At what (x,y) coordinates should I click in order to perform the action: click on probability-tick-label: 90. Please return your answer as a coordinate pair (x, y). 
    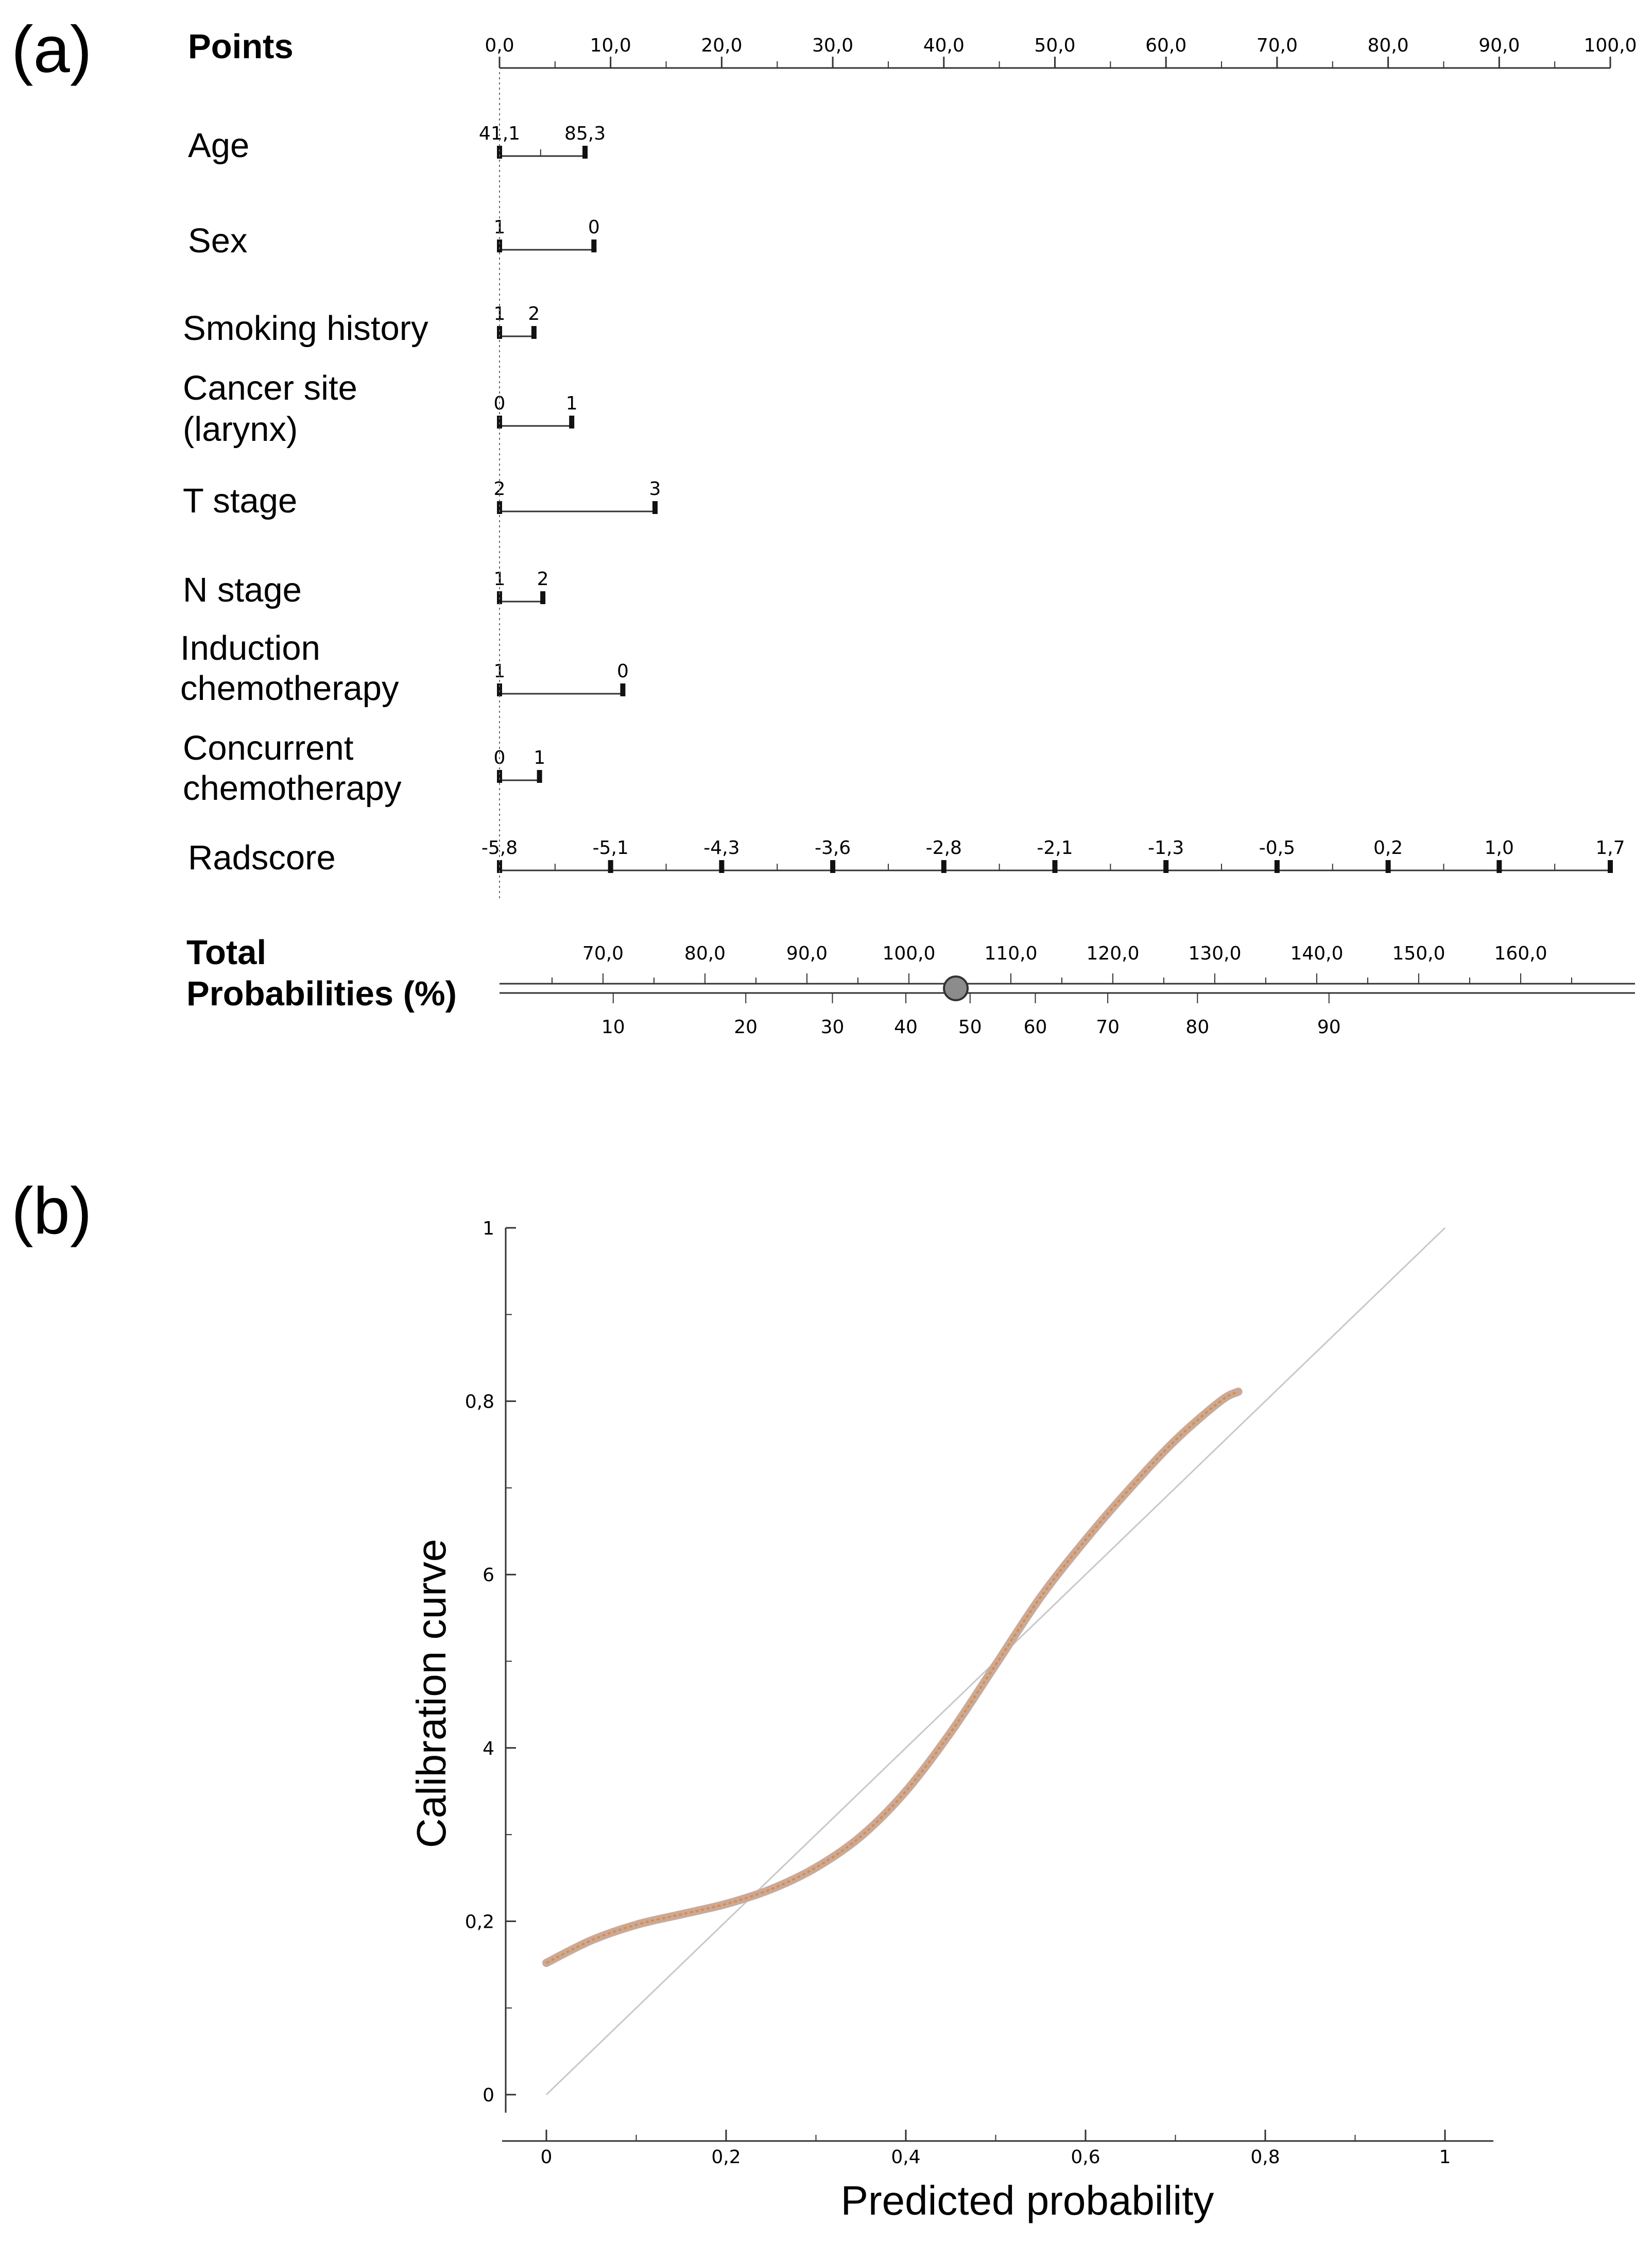
    Looking at the image, I should click on (1329, 1028).